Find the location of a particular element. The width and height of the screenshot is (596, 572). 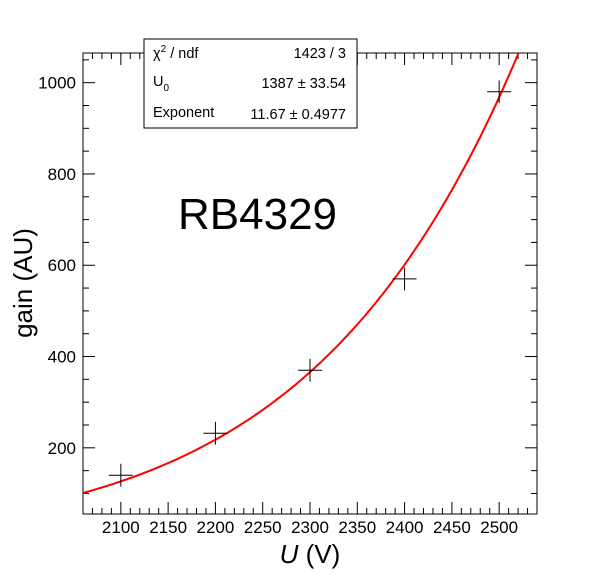

stats-label-chi2: χ2 / ndf is located at coordinates (176, 53).